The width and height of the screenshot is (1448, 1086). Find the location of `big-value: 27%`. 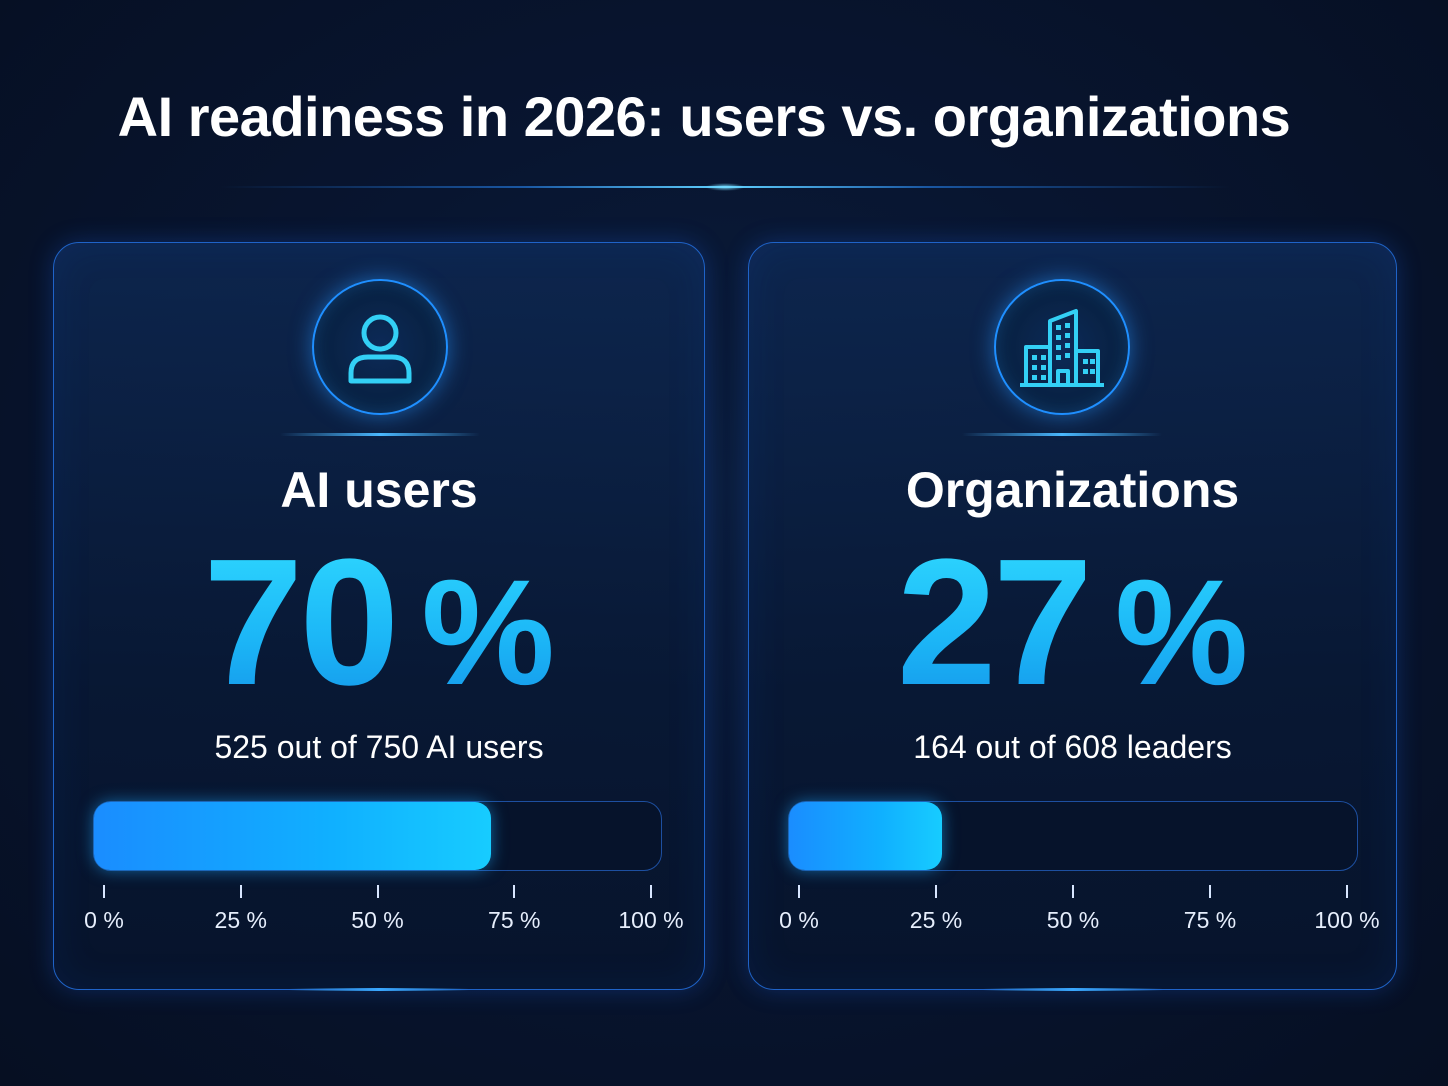

big-value: 27% is located at coordinates (1072, 627).